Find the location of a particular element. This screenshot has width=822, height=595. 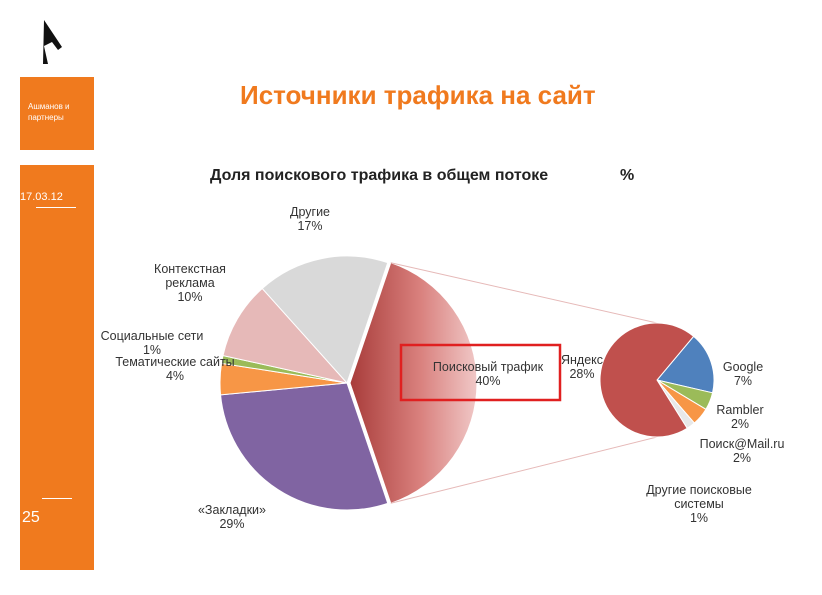

label-name: Поисковый трафик is located at coordinates (488, 367).